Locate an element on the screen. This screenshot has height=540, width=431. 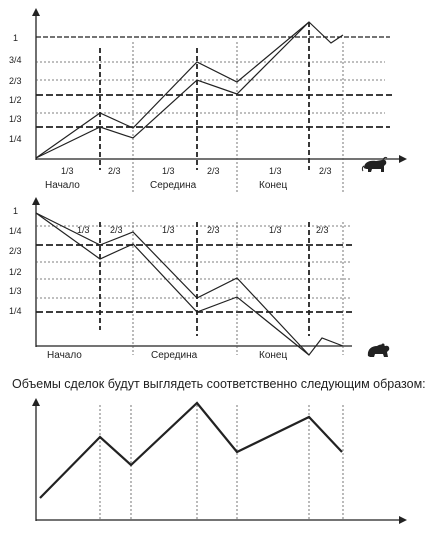
bear-y-label: 1/2 is located at coordinates (15, 272).